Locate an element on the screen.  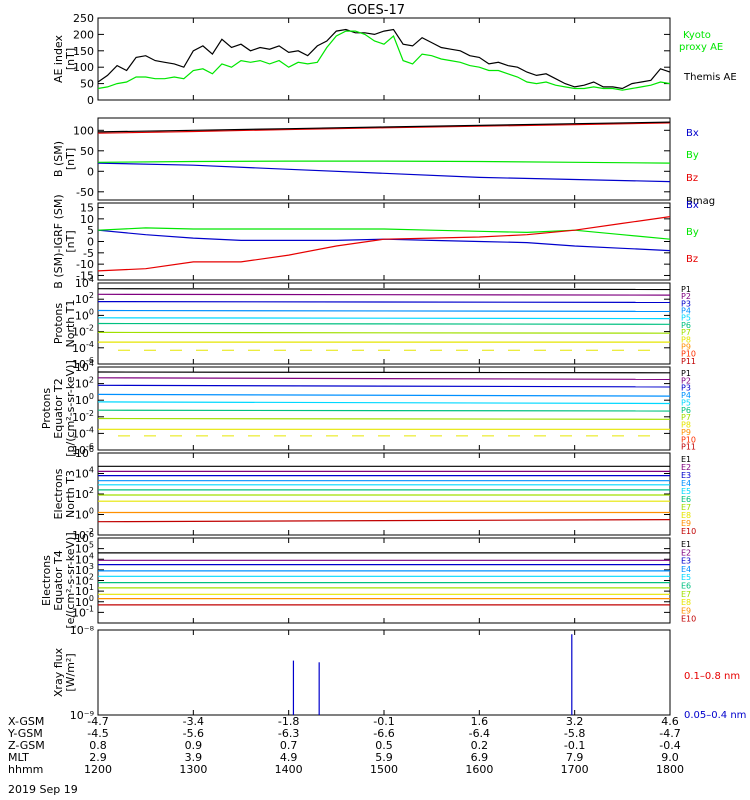
x-table-row-label: Y-GSM is located at coordinates (25, 733).